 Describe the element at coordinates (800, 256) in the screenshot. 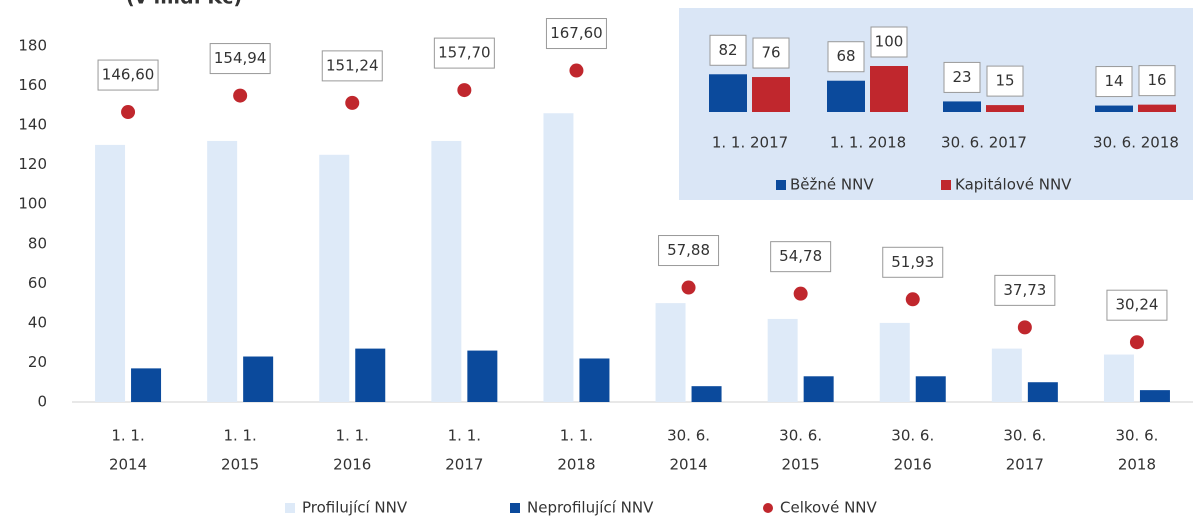

I see `data-label: 54,78` at that location.